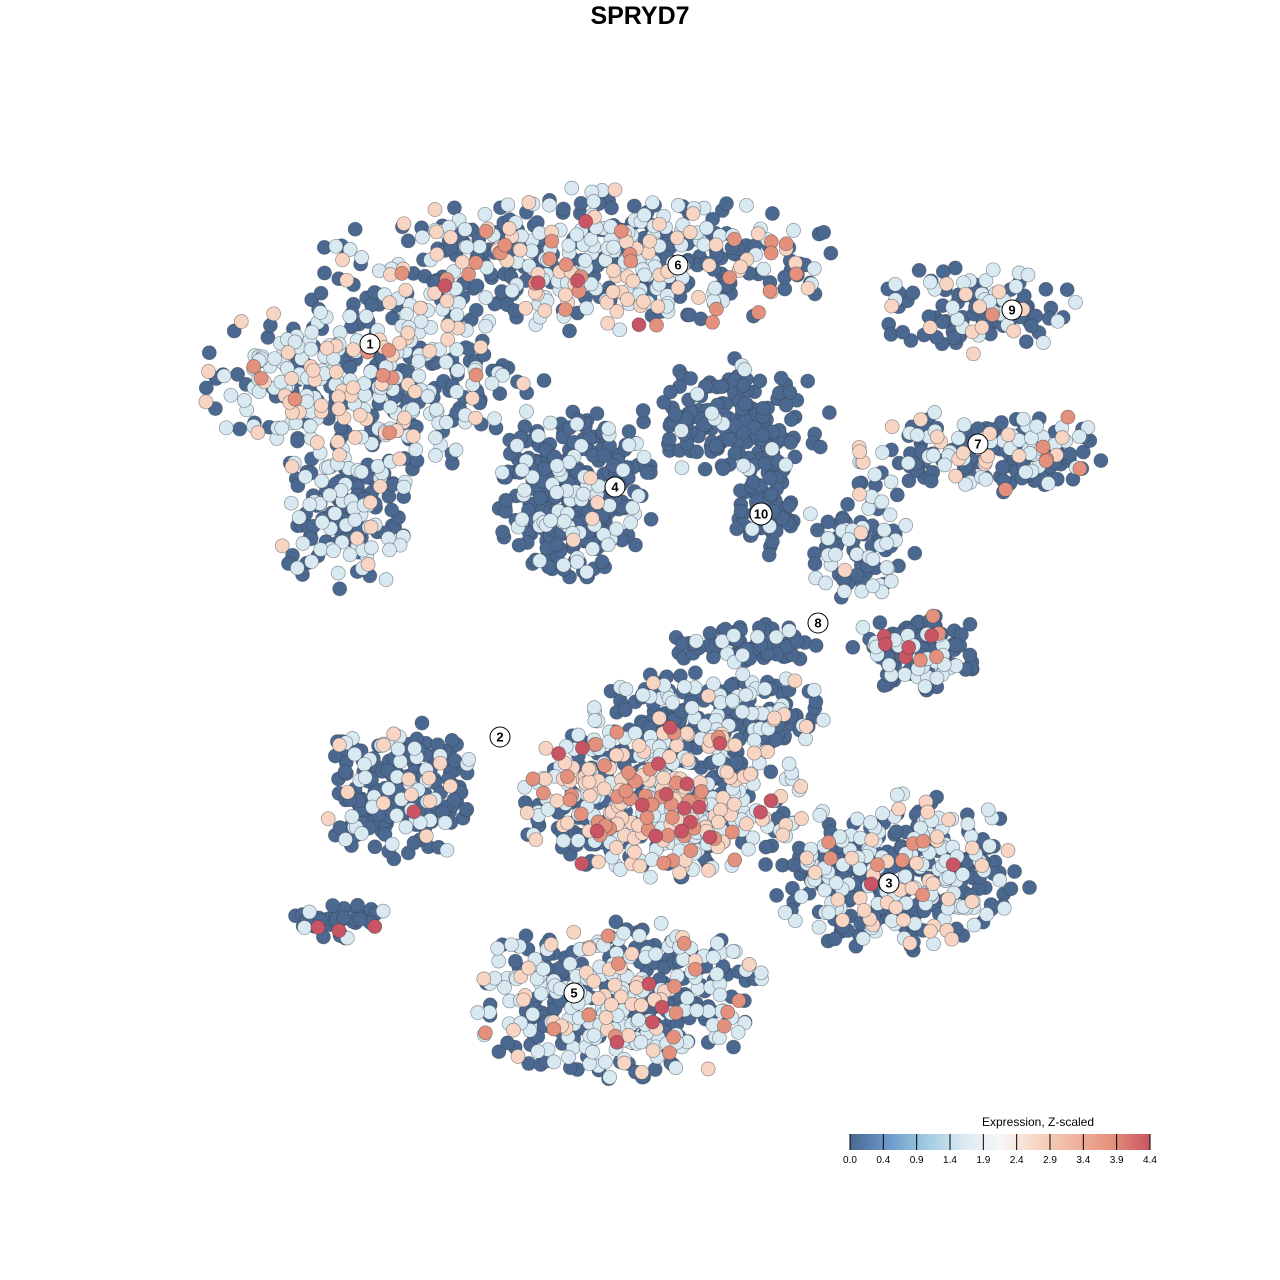  I want to click on cluster-label-text: 7, so click(977, 444).